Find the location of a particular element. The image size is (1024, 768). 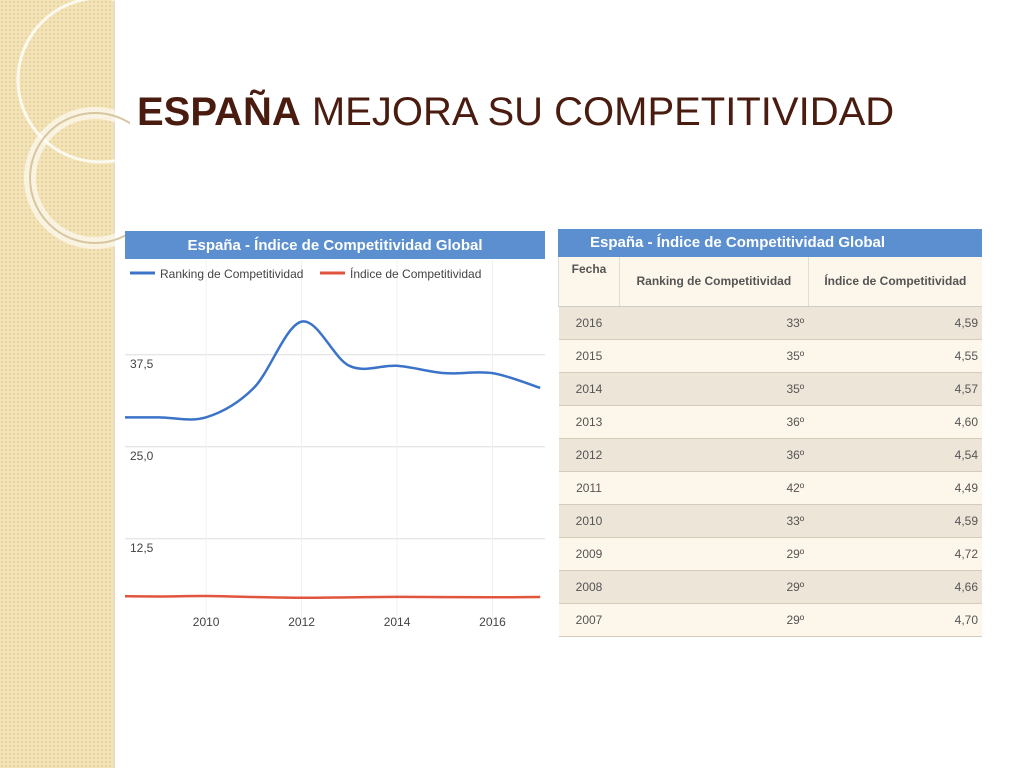

x-tick-label: 2012 is located at coordinates (301, 622).